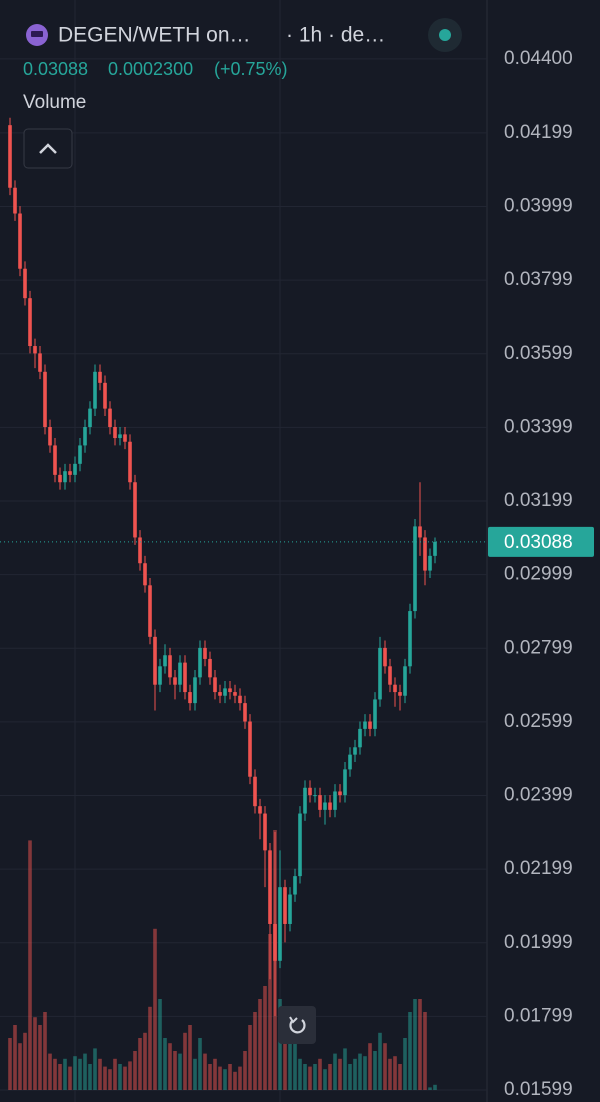  I want to click on reset-button-box, so click(297, 1025).